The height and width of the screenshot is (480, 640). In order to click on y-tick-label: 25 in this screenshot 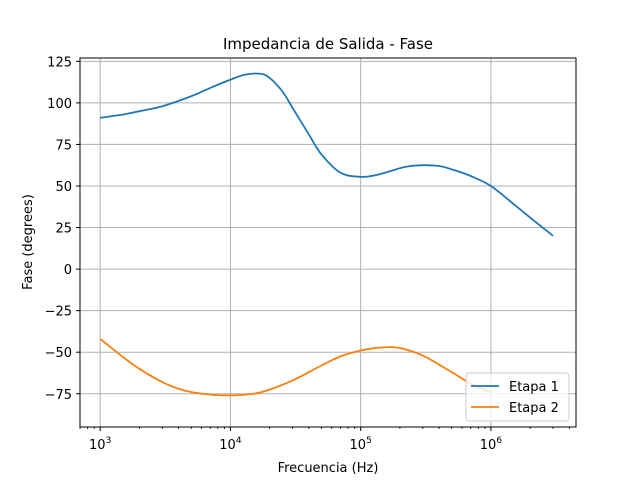, I will do `click(63, 229)`.